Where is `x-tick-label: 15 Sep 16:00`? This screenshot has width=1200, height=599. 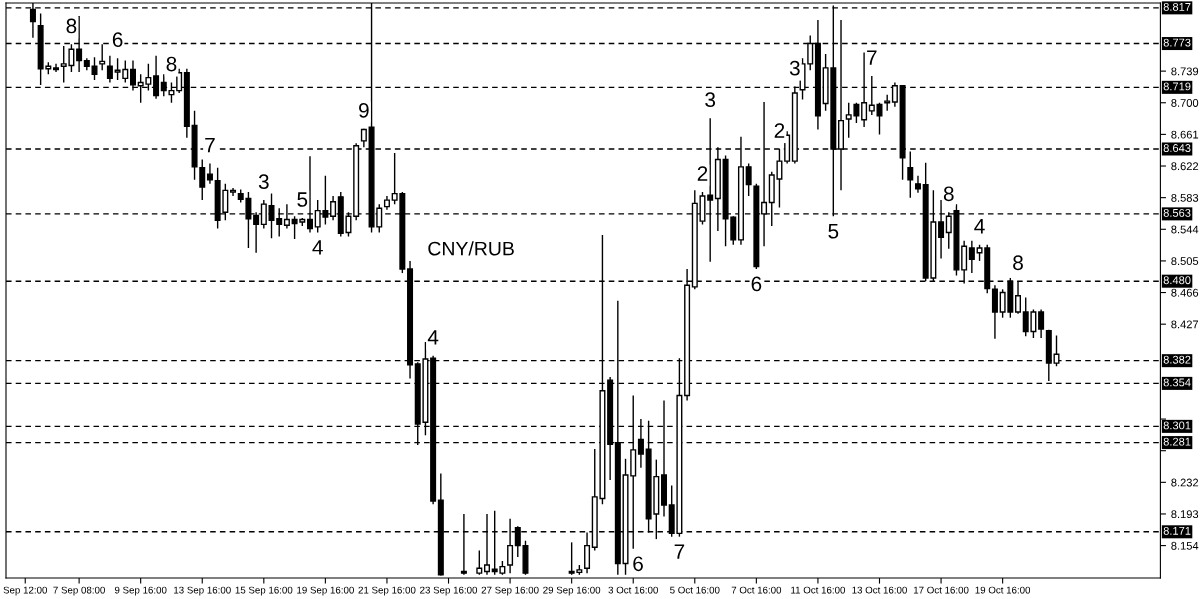 x-tick-label: 15 Sep 16:00 is located at coordinates (264, 591).